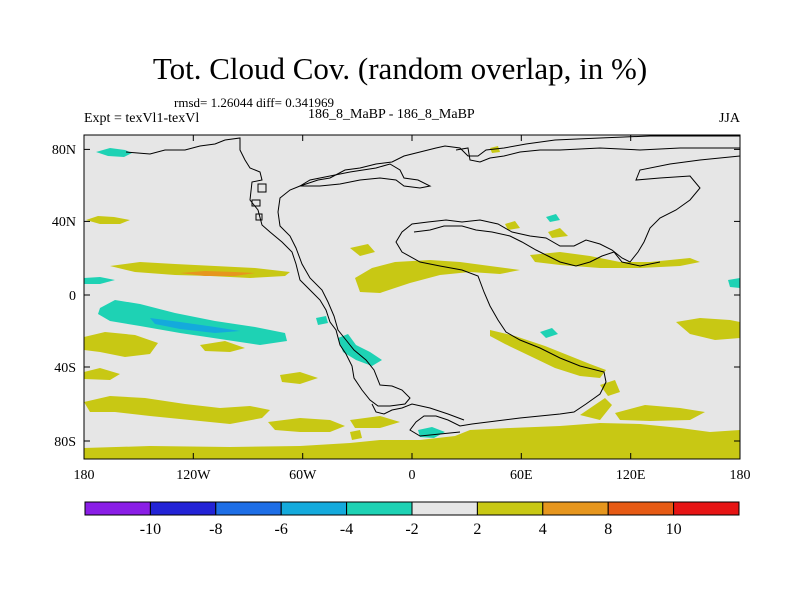 This screenshot has width=800, height=600. Describe the element at coordinates (729, 118) in the screenshot. I see `season-label: JJA` at that location.